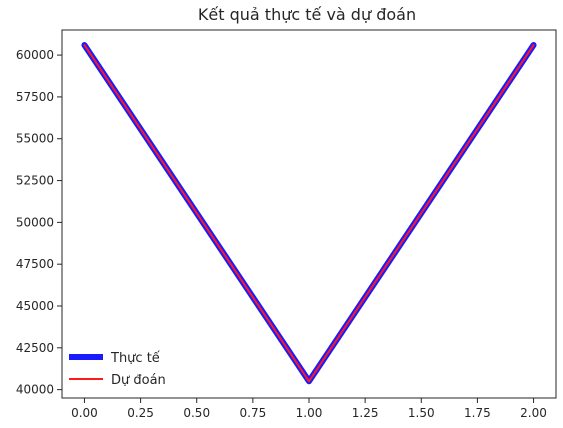 The width and height of the screenshot is (563, 428). Describe the element at coordinates (35, 264) in the screenshot. I see `y-tick-label: 47500` at that location.